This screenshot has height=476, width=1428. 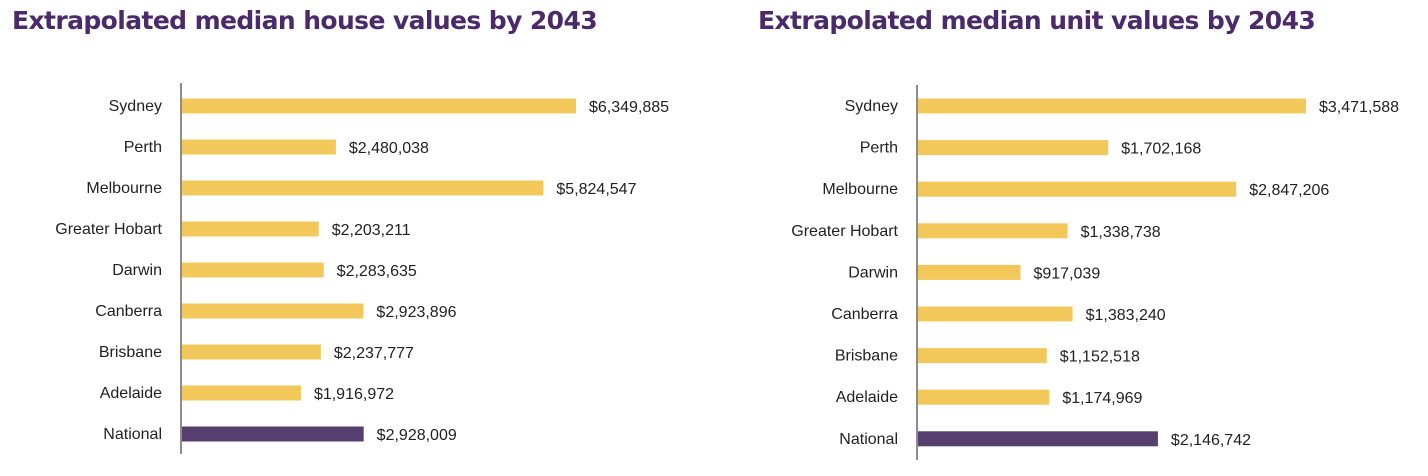 What do you see at coordinates (374, 353) in the screenshot?
I see `value-label-brisbane: $2,237,777` at bounding box center [374, 353].